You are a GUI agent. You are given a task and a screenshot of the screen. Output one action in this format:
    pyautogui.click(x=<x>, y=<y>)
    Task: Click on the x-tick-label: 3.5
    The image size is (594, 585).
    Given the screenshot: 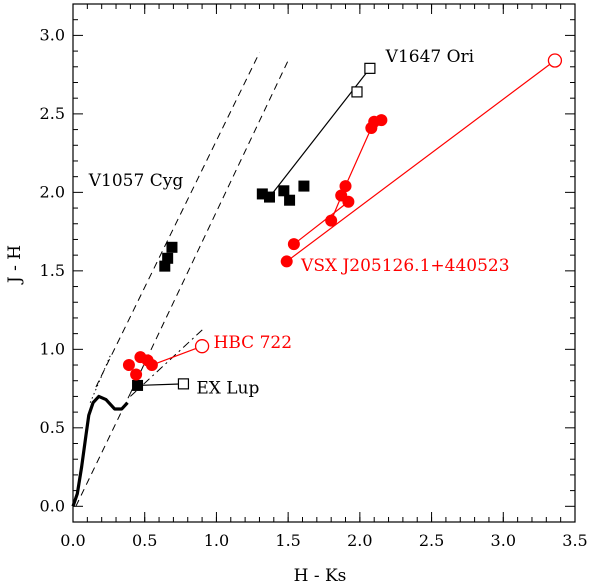 What is the action you would take?
    pyautogui.click(x=574, y=540)
    